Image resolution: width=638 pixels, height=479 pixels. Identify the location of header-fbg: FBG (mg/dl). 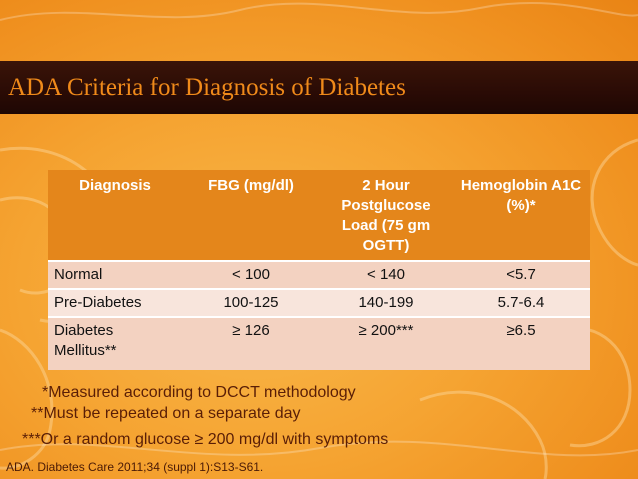
(251, 215).